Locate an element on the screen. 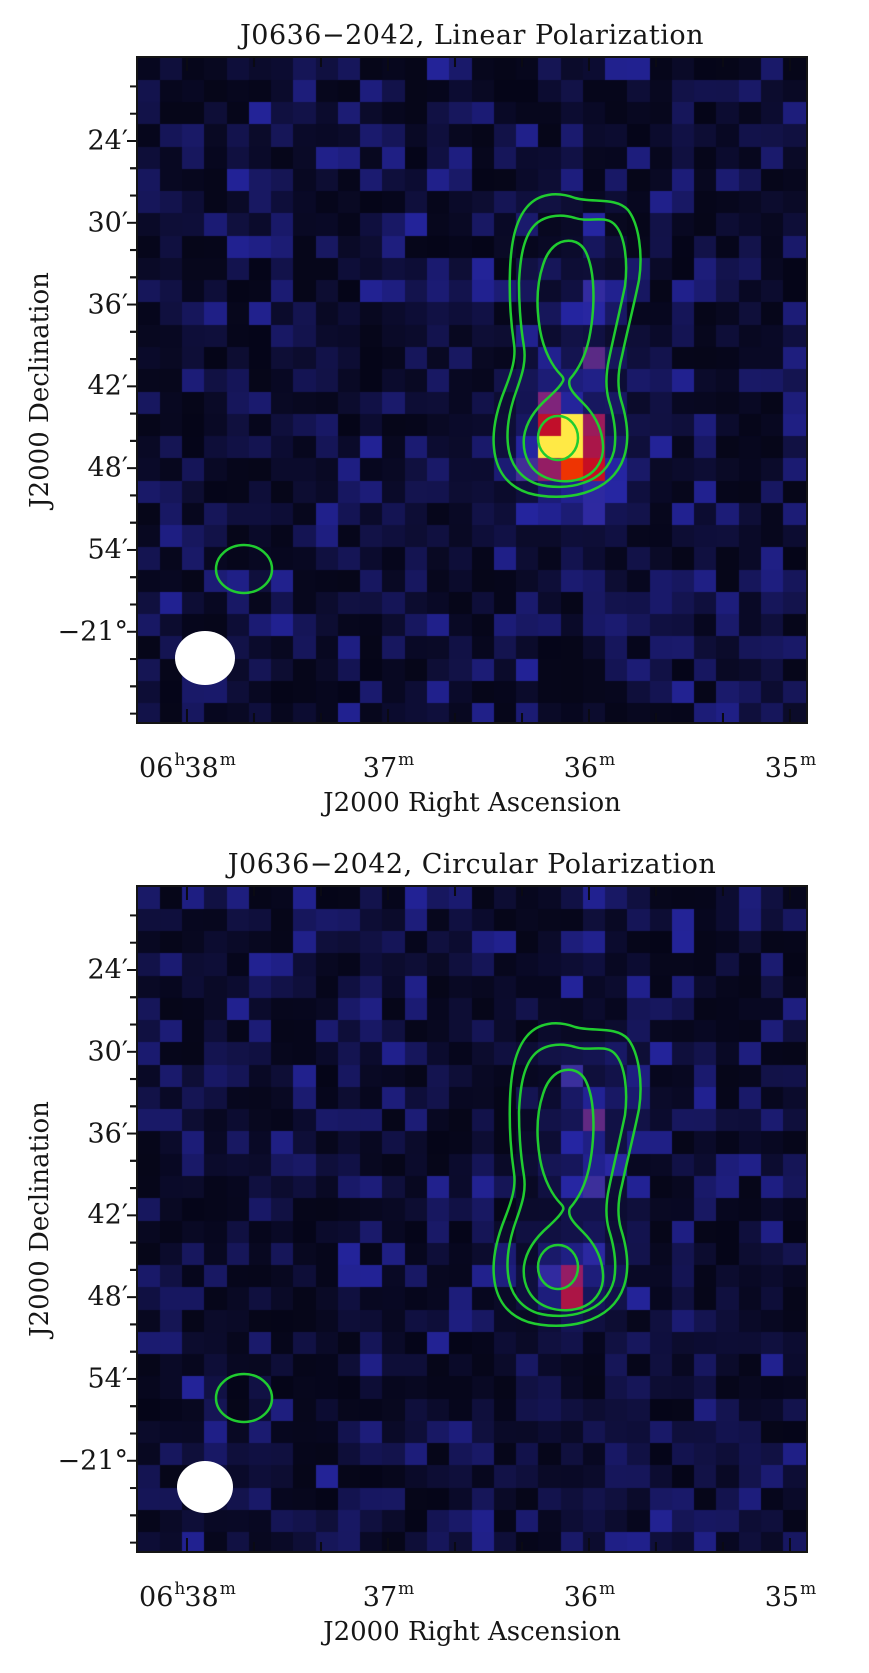 This screenshot has width=869, height=1673. panel-title: J0636−2042, Circular Polarization is located at coordinates (472, 864).